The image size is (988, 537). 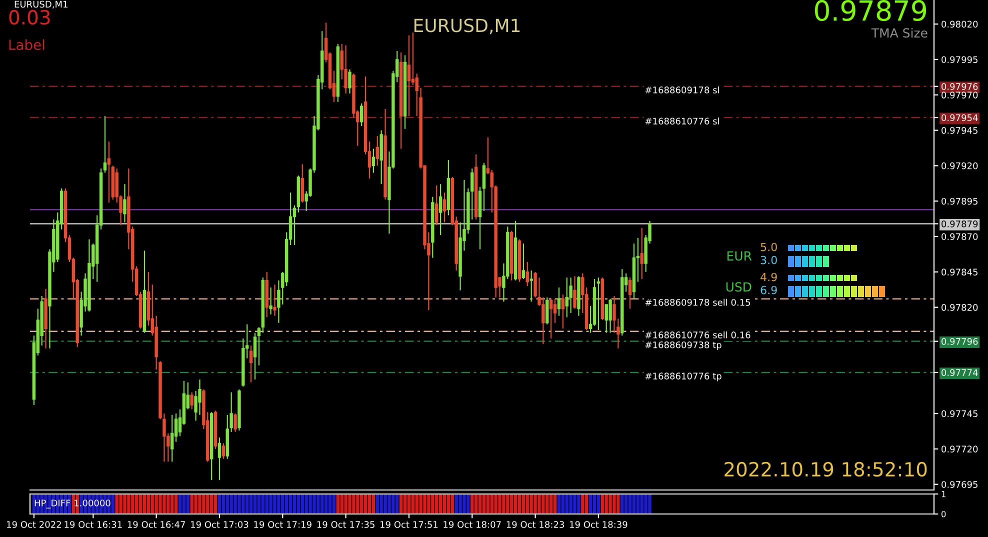 What do you see at coordinates (825, 469) in the screenshot?
I see `annotation: 2022.10.19 18:52:10` at bounding box center [825, 469].